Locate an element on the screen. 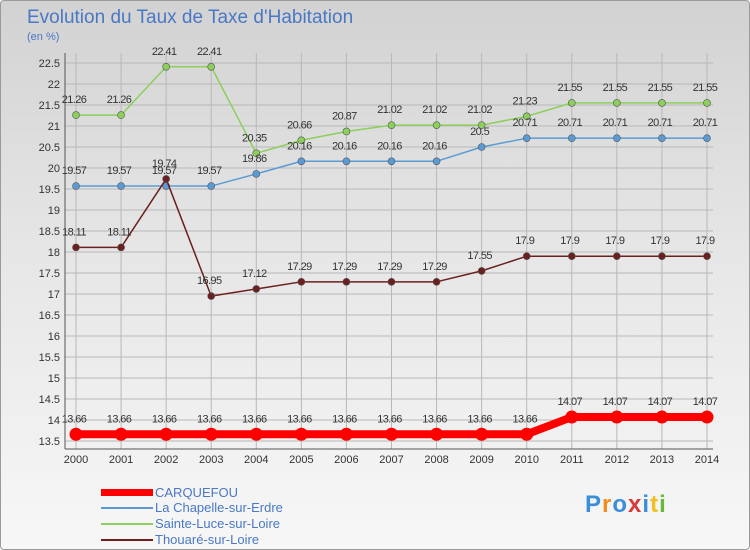 This screenshot has width=750, height=550. x-tick-label: 2003 is located at coordinates (211, 460).